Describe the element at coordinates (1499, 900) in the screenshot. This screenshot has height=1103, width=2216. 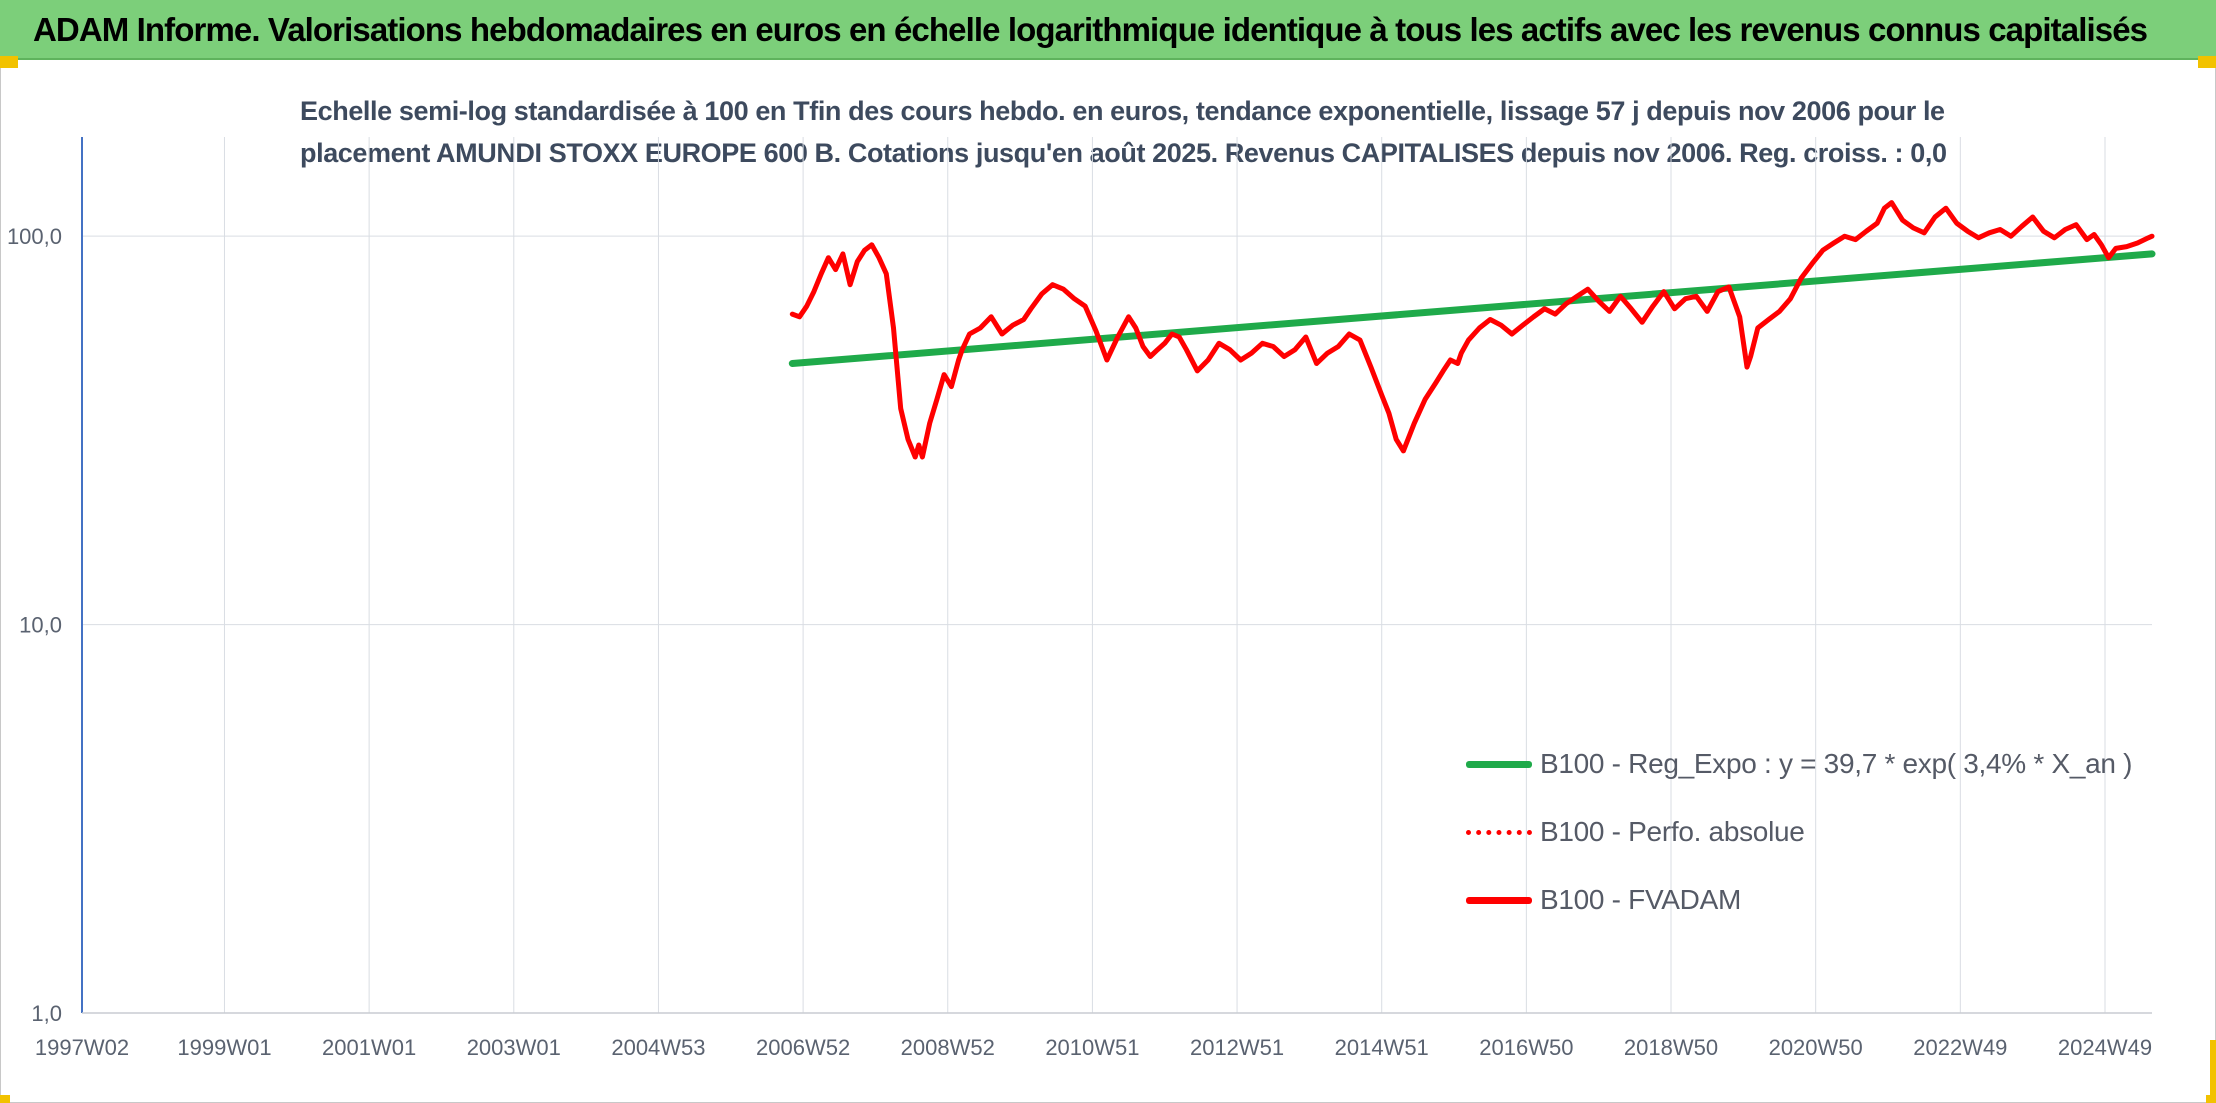
I see `legend-swatch-red-solid` at that location.